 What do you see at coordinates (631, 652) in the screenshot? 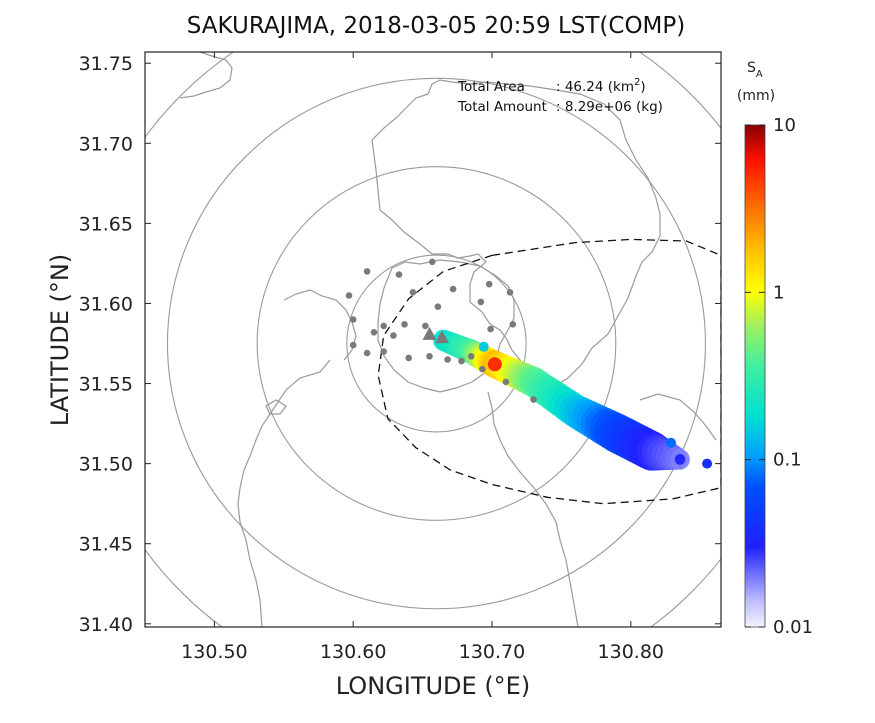
I see `x-tick-label: 130.80` at bounding box center [631, 652].